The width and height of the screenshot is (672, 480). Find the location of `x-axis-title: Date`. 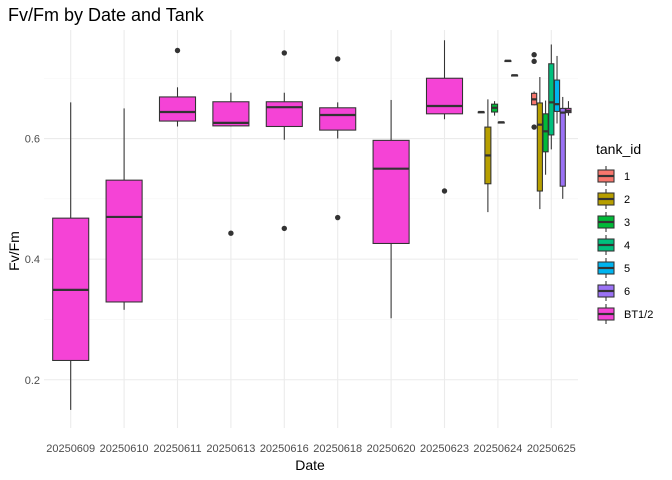

x-axis-title: Date is located at coordinates (310, 465).